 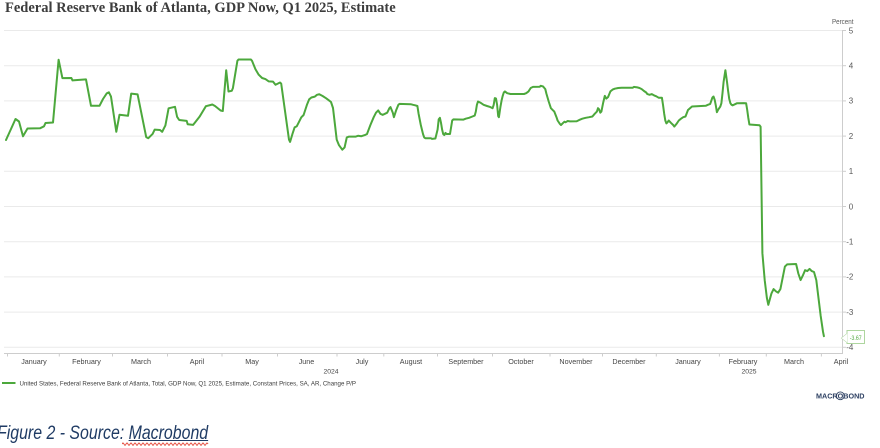 I want to click on svg-text: 1, so click(x=851, y=171).